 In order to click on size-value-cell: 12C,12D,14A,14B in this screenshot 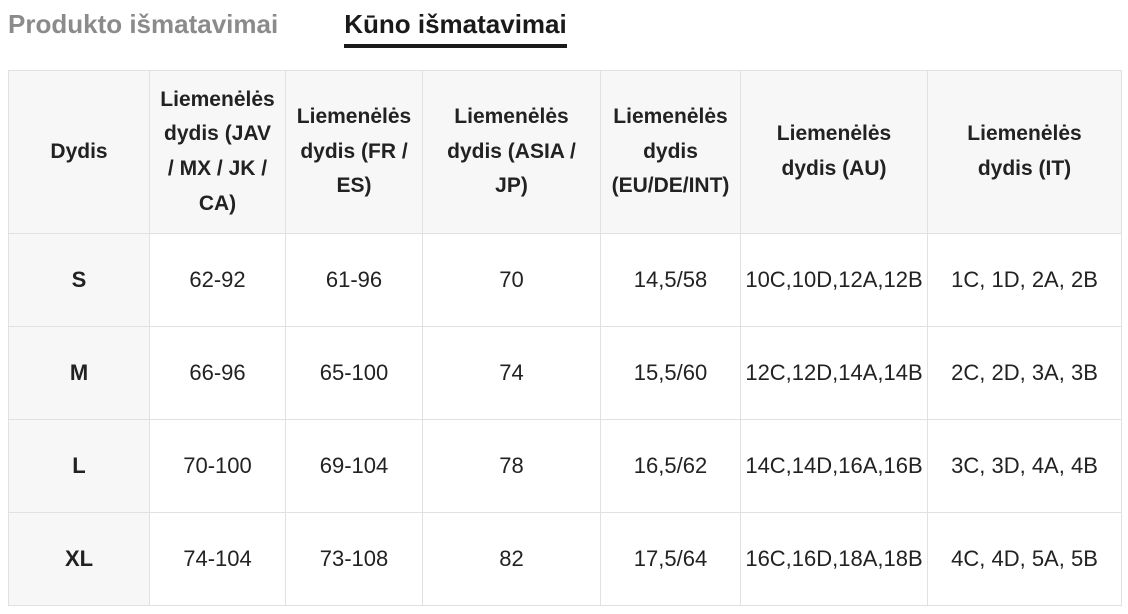, I will do `click(834, 372)`.